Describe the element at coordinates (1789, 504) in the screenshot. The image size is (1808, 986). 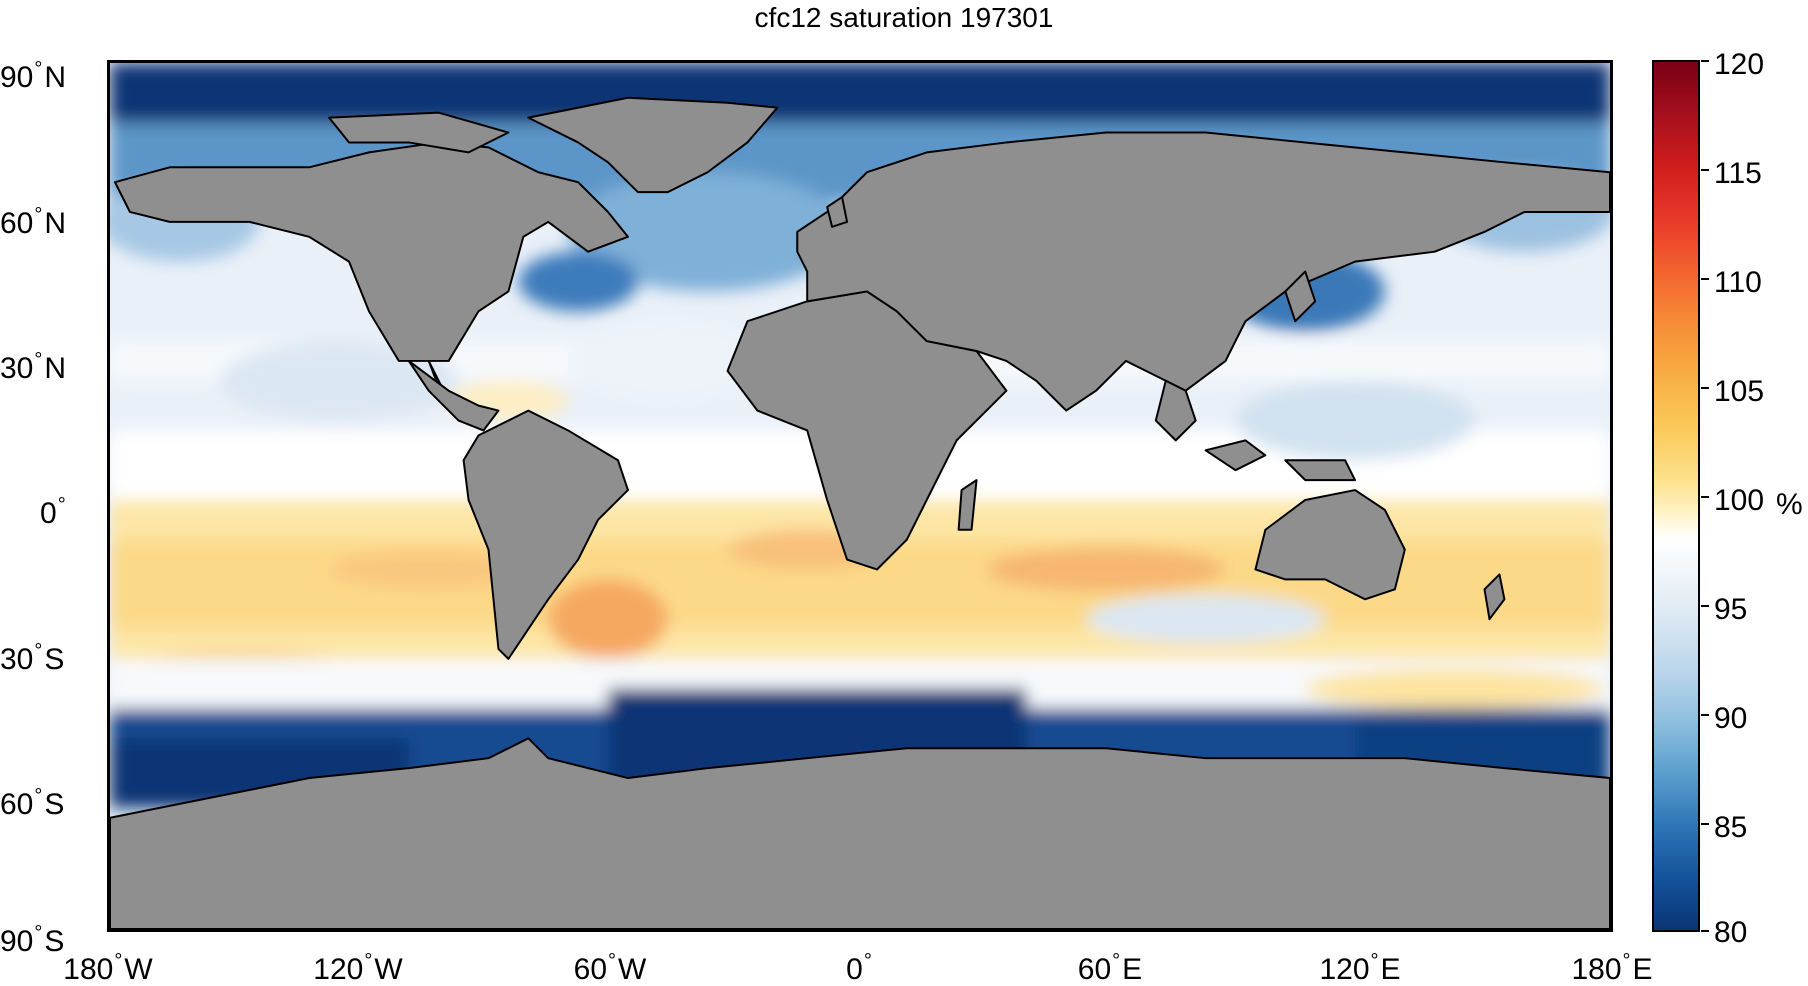
I see `colorbar-unit: %` at that location.